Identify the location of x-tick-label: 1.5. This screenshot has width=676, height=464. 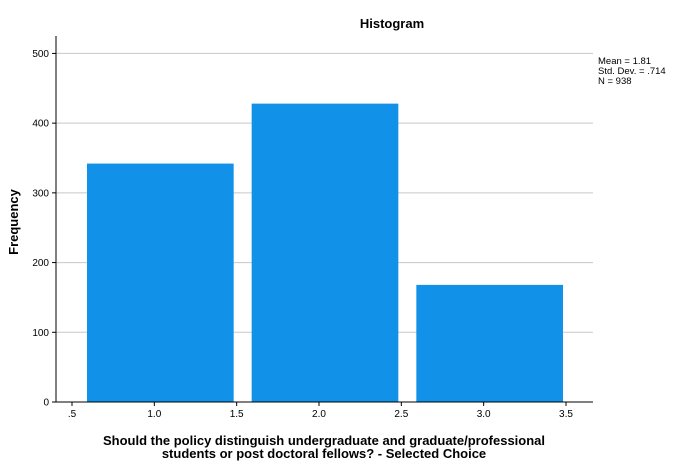
(237, 414).